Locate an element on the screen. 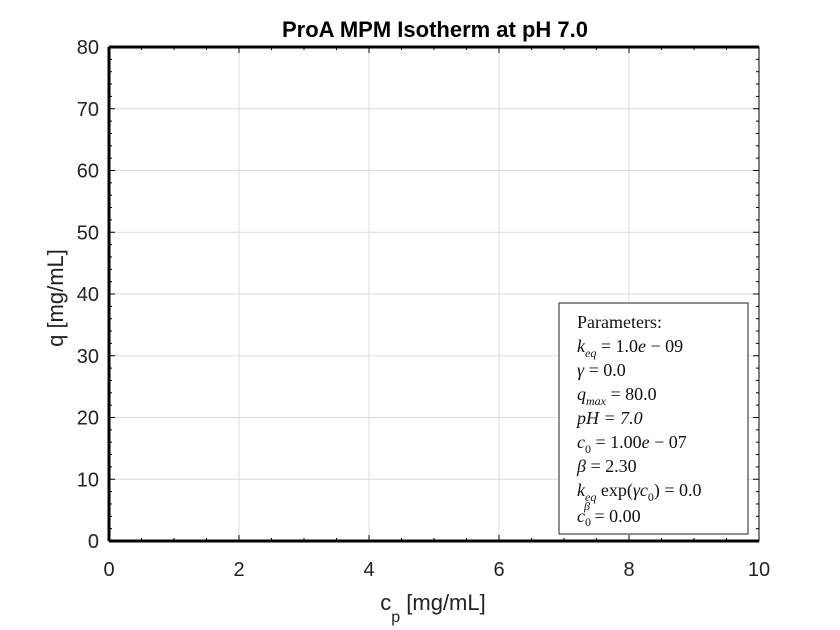  x-tick-label-5: 10 is located at coordinates (759, 570).